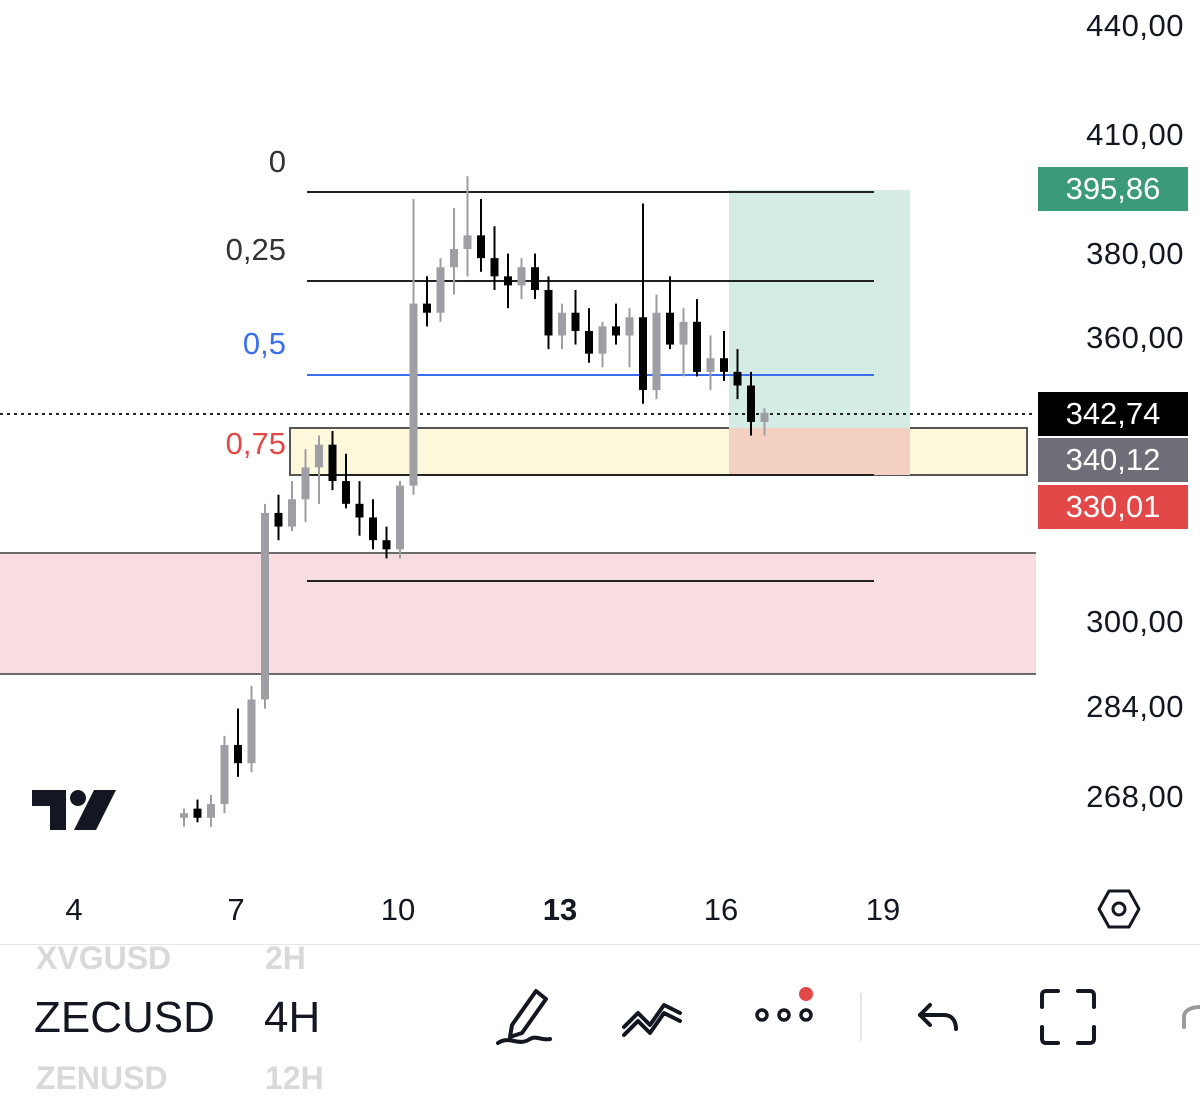 The height and width of the screenshot is (1105, 1200). I want to click on fib-label-0: 0, so click(277, 161).